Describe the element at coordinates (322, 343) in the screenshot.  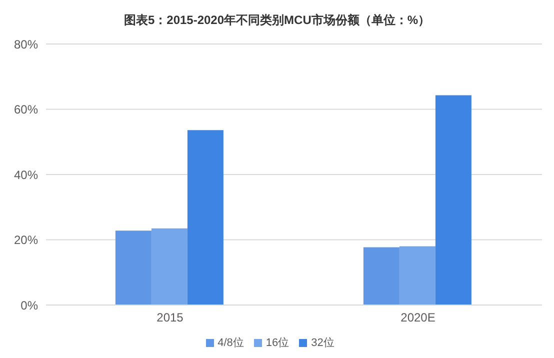
I see `legend-label: 32位` at that location.